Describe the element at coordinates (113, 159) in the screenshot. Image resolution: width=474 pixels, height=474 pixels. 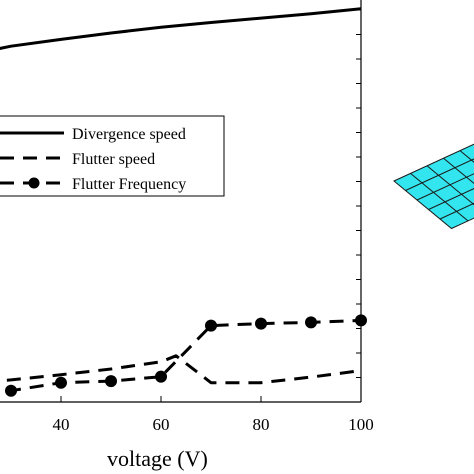
I see `legend-label-flutter-speed: Flutter speed` at that location.